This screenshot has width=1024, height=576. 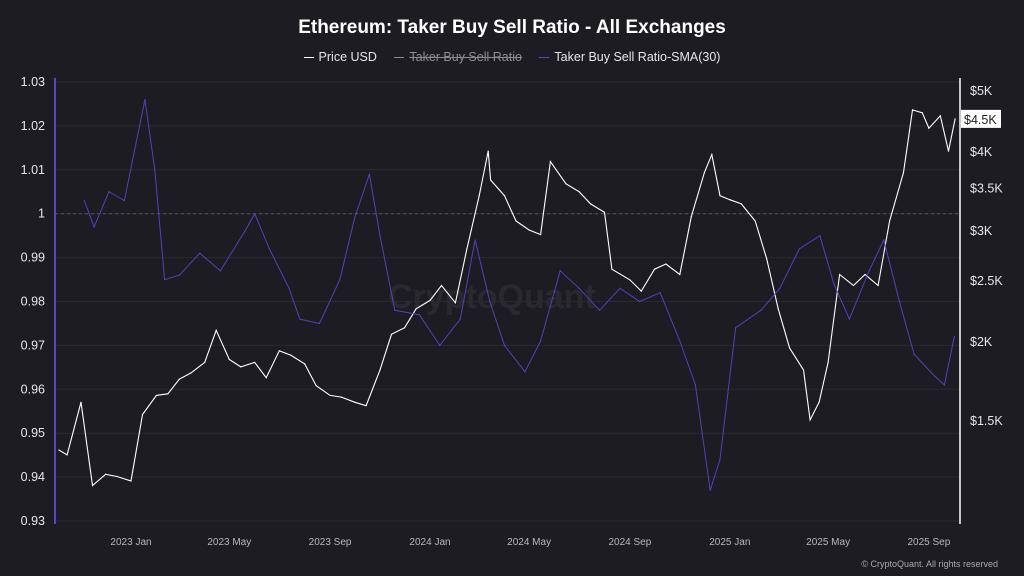 What do you see at coordinates (458, 57) in the screenshot?
I see `legend-item-ratio: Taker Buy Sell Ratio` at bounding box center [458, 57].